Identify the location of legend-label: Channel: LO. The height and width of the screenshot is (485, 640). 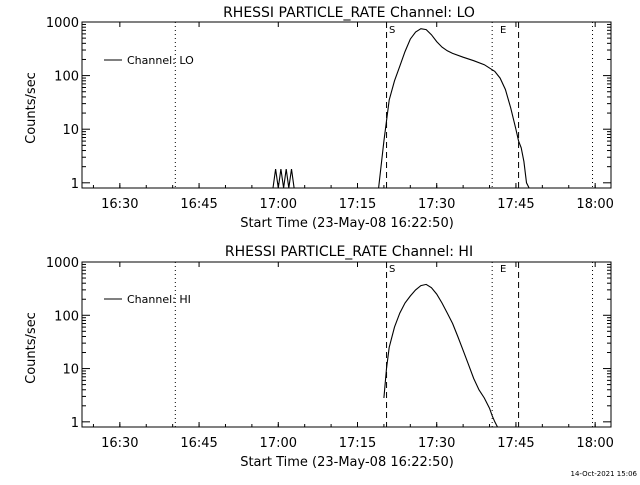
(160, 60).